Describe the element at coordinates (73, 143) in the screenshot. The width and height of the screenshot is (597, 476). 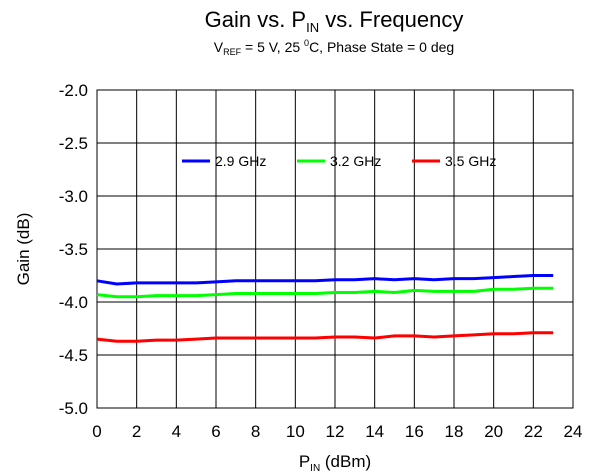
I see `y-tick-label: -2.5` at that location.